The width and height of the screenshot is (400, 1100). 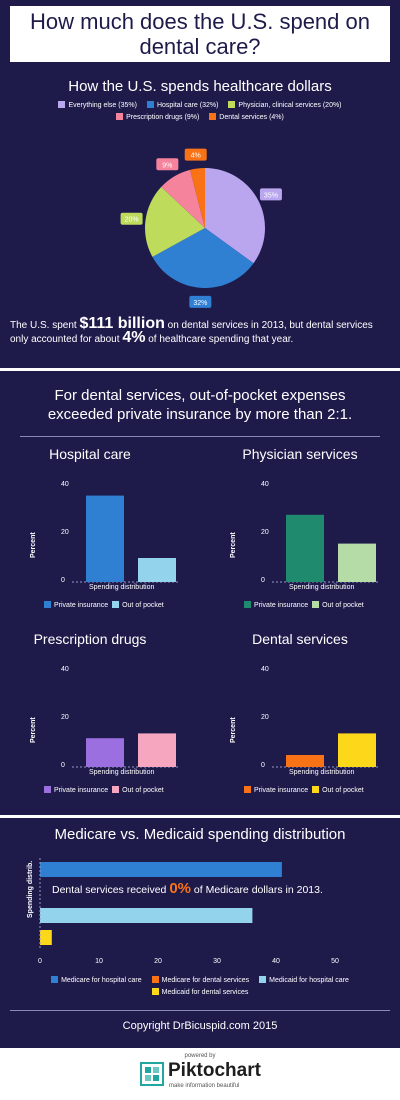 What do you see at coordinates (200, 816) in the screenshot?
I see `section-divider` at bounding box center [200, 816].